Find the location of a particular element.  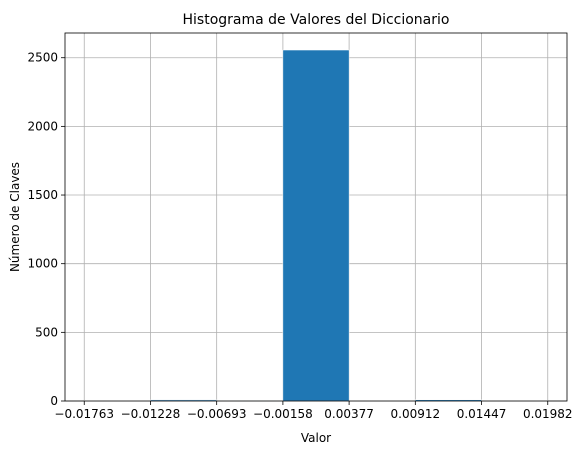

y-tick-label-1: 500 is located at coordinates (46, 332).